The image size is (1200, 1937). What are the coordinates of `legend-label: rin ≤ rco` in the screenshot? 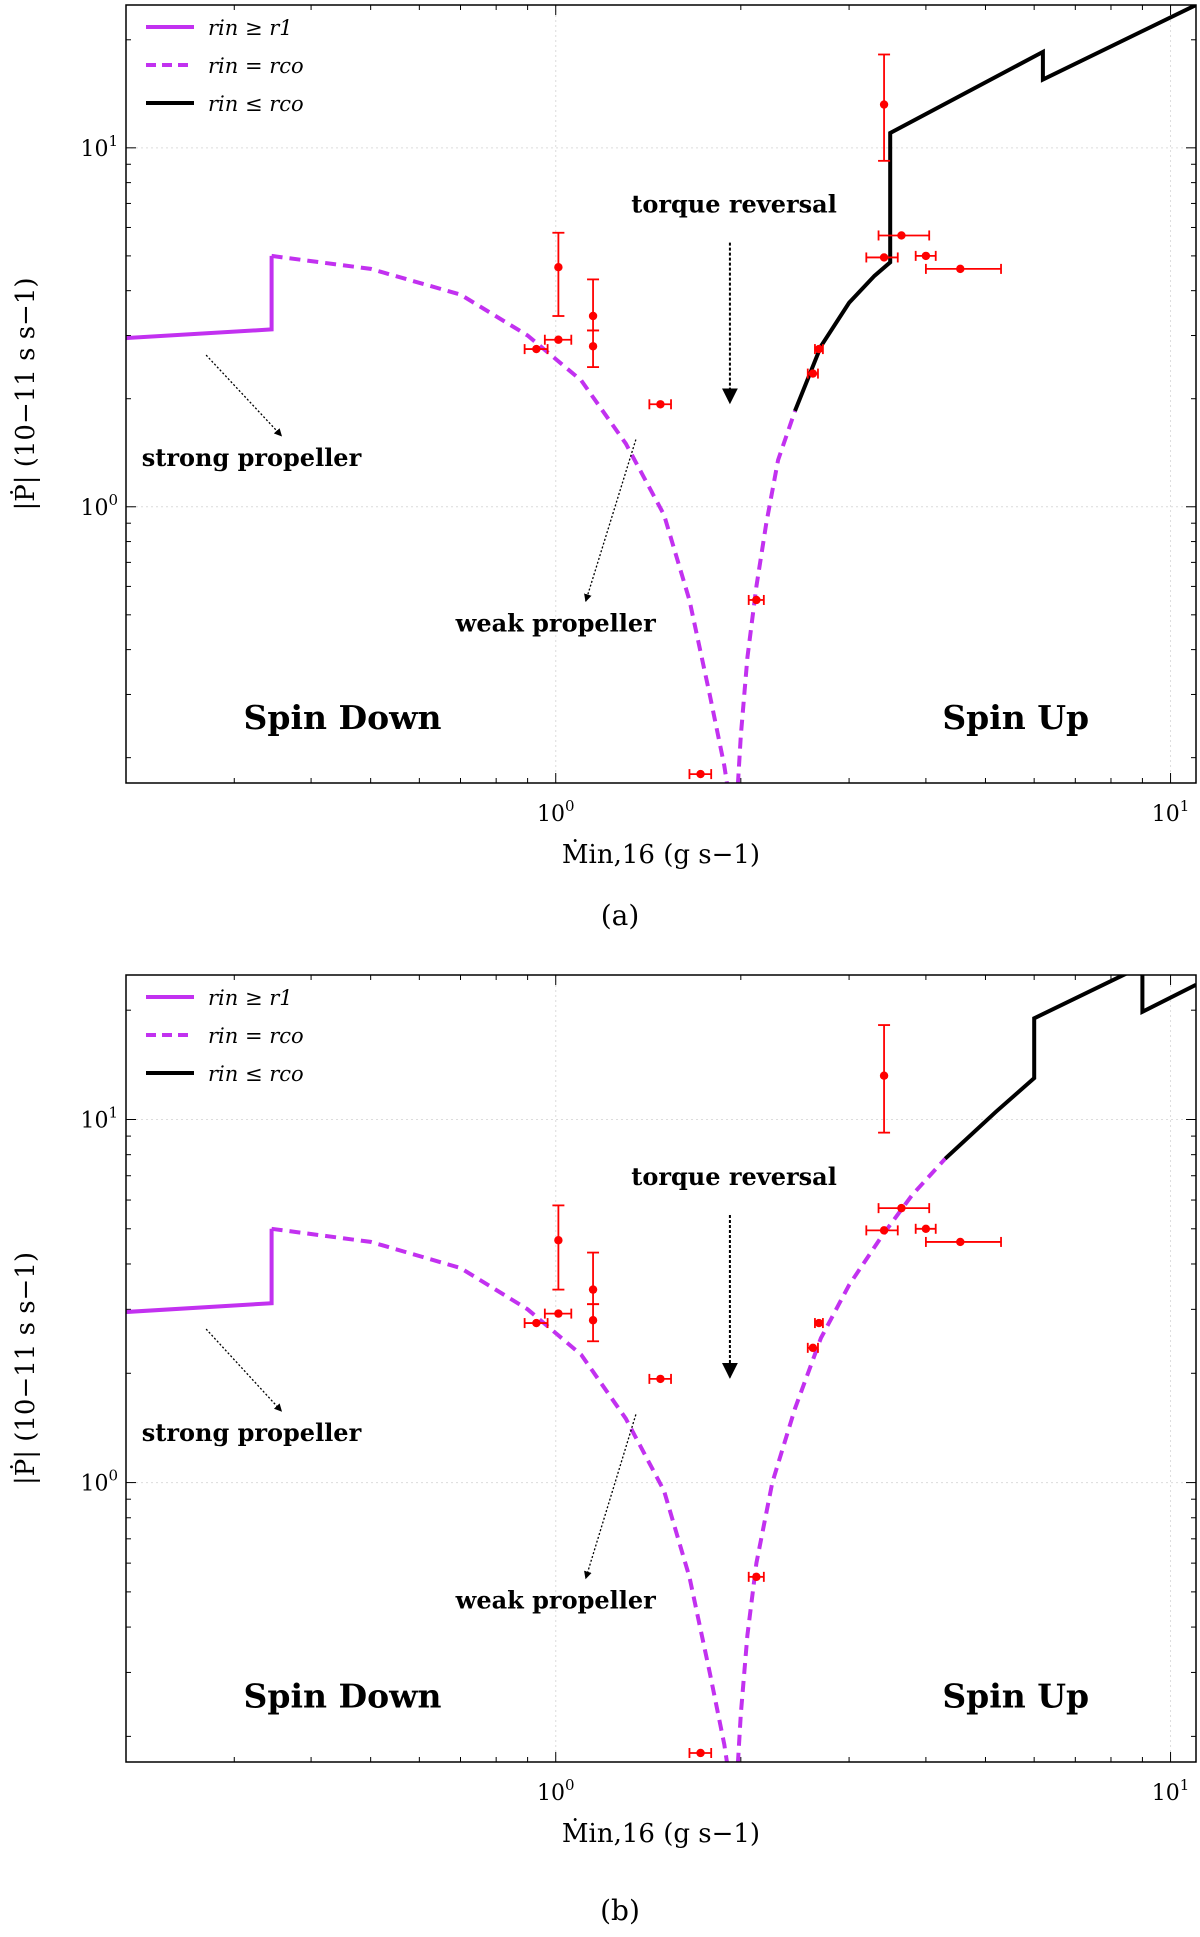 It's located at (256, 1074).